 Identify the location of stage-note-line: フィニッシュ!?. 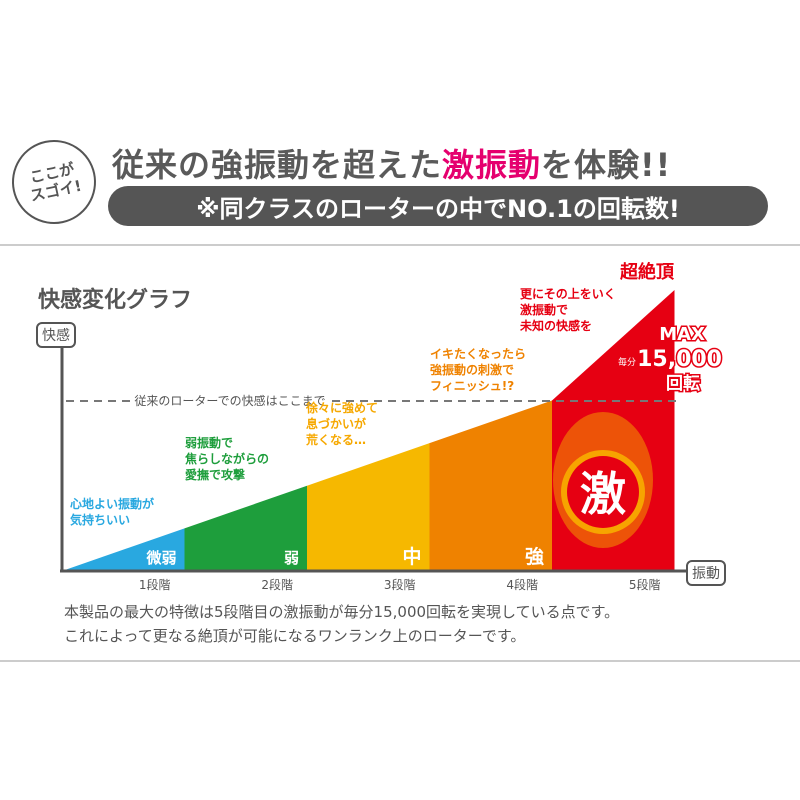
(472, 386).